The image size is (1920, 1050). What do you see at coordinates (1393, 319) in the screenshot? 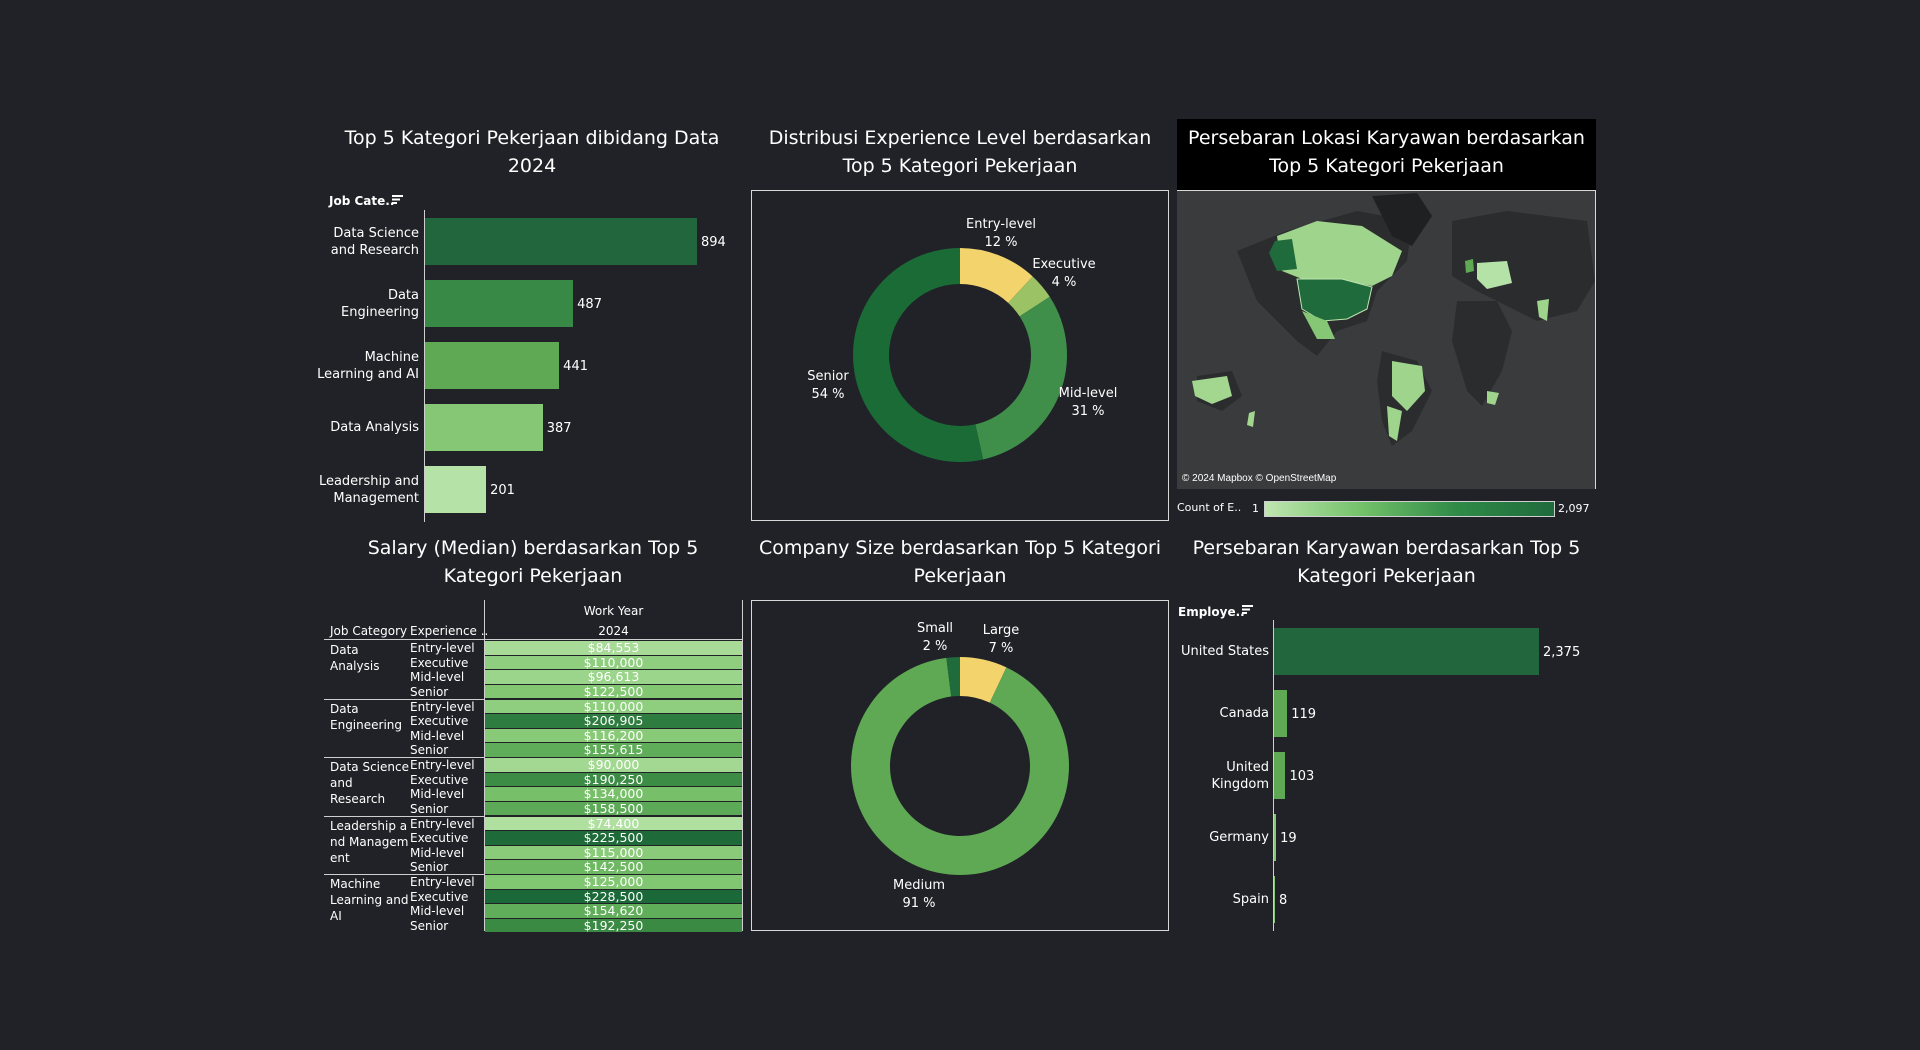
I see `world-map-svg` at bounding box center [1393, 319].